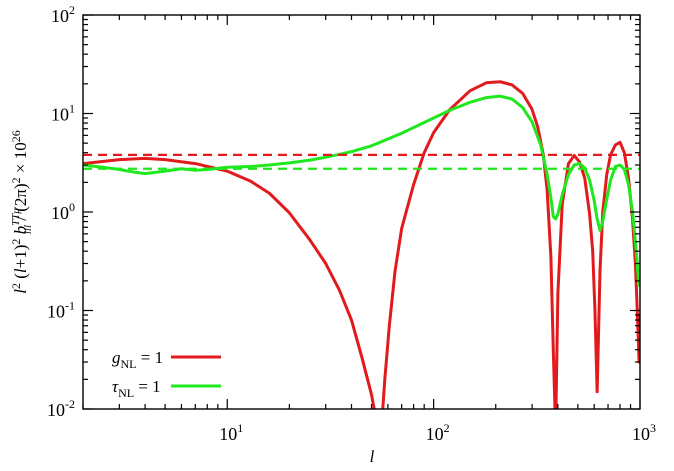 This screenshot has width=674, height=471. What do you see at coordinates (61, 408) in the screenshot?
I see `y-tick-label: 10⁻²` at bounding box center [61, 408].